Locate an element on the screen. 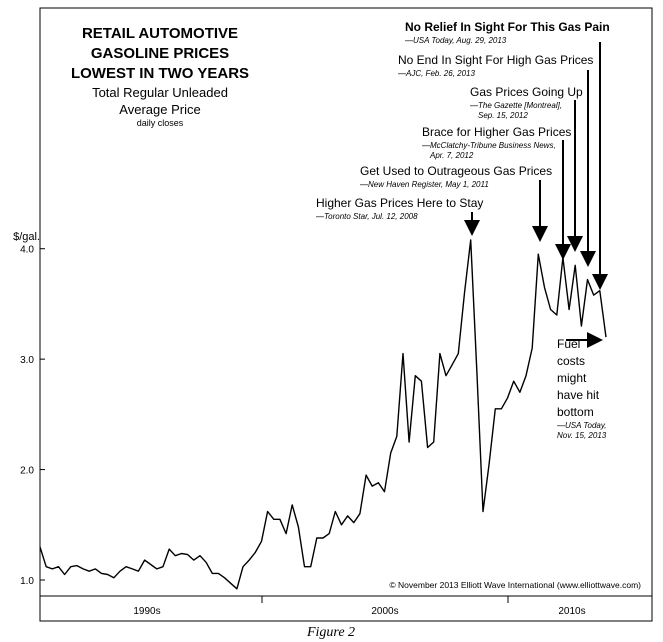 This screenshot has width=663, height=642. annotation-headline: No End In Sight For High Gas Prices is located at coordinates (495, 60).